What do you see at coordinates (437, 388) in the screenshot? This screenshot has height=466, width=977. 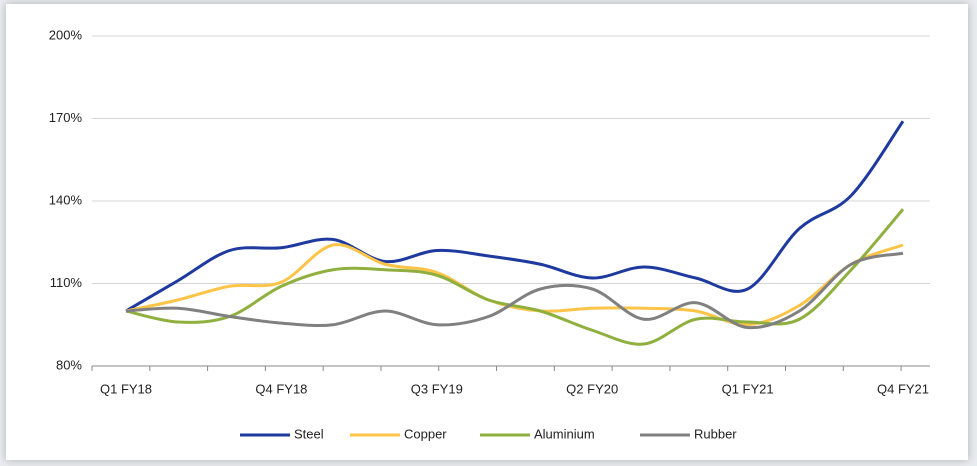 I see `x-tick-label: Q3 FY19` at bounding box center [437, 388].